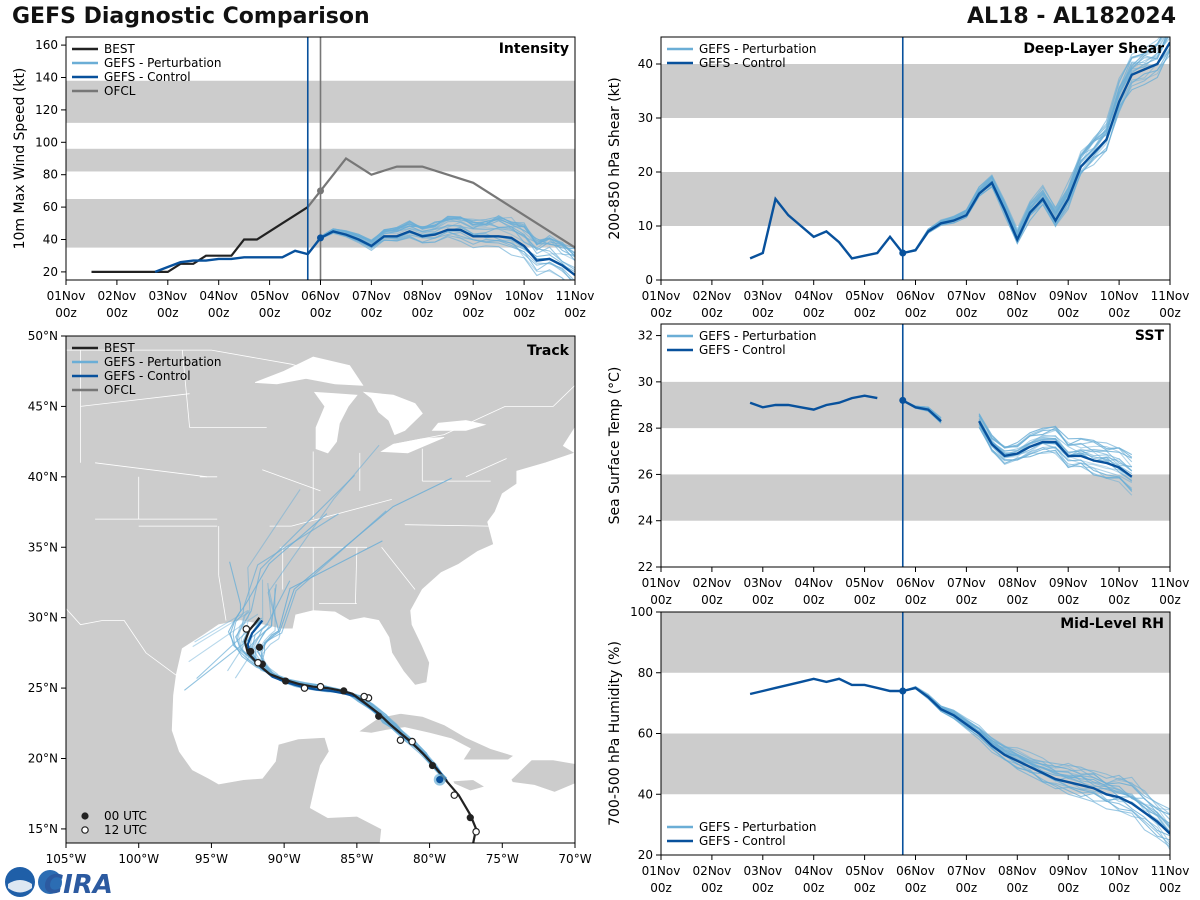  Describe the element at coordinates (903, 400) in the screenshot. I see `sst-control-marker` at that location.